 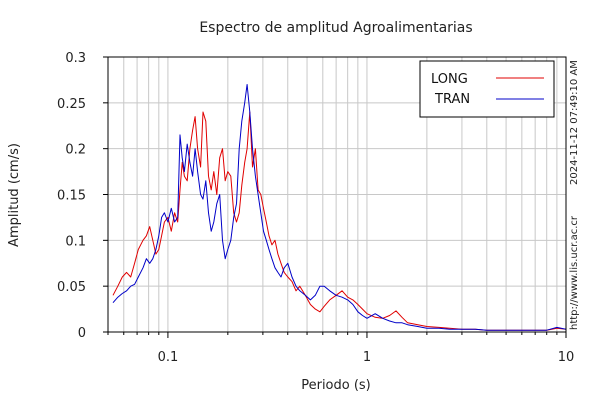 What do you see at coordinates (75, 150) in the screenshot?
I see `y-tick-label: 0.2` at bounding box center [75, 150].